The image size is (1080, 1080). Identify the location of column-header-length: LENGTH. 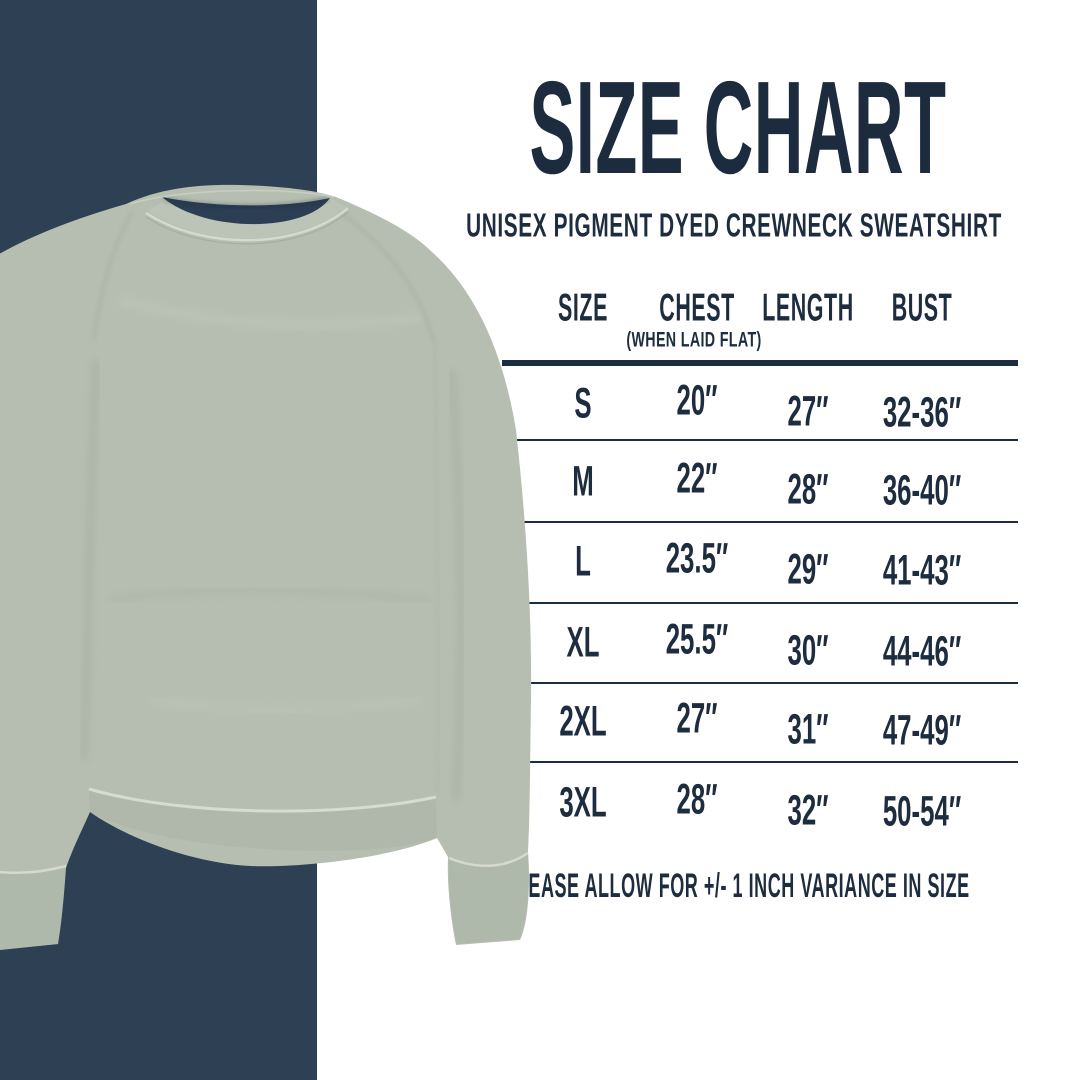
(808, 308).